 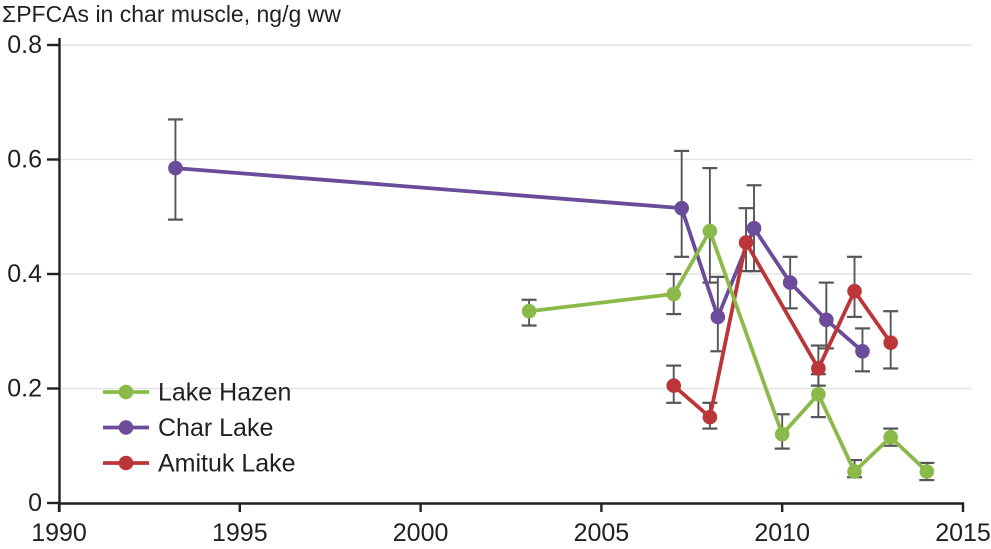 What do you see at coordinates (927, 471) in the screenshot?
I see `data-point-lake-hazen-2014` at bounding box center [927, 471].